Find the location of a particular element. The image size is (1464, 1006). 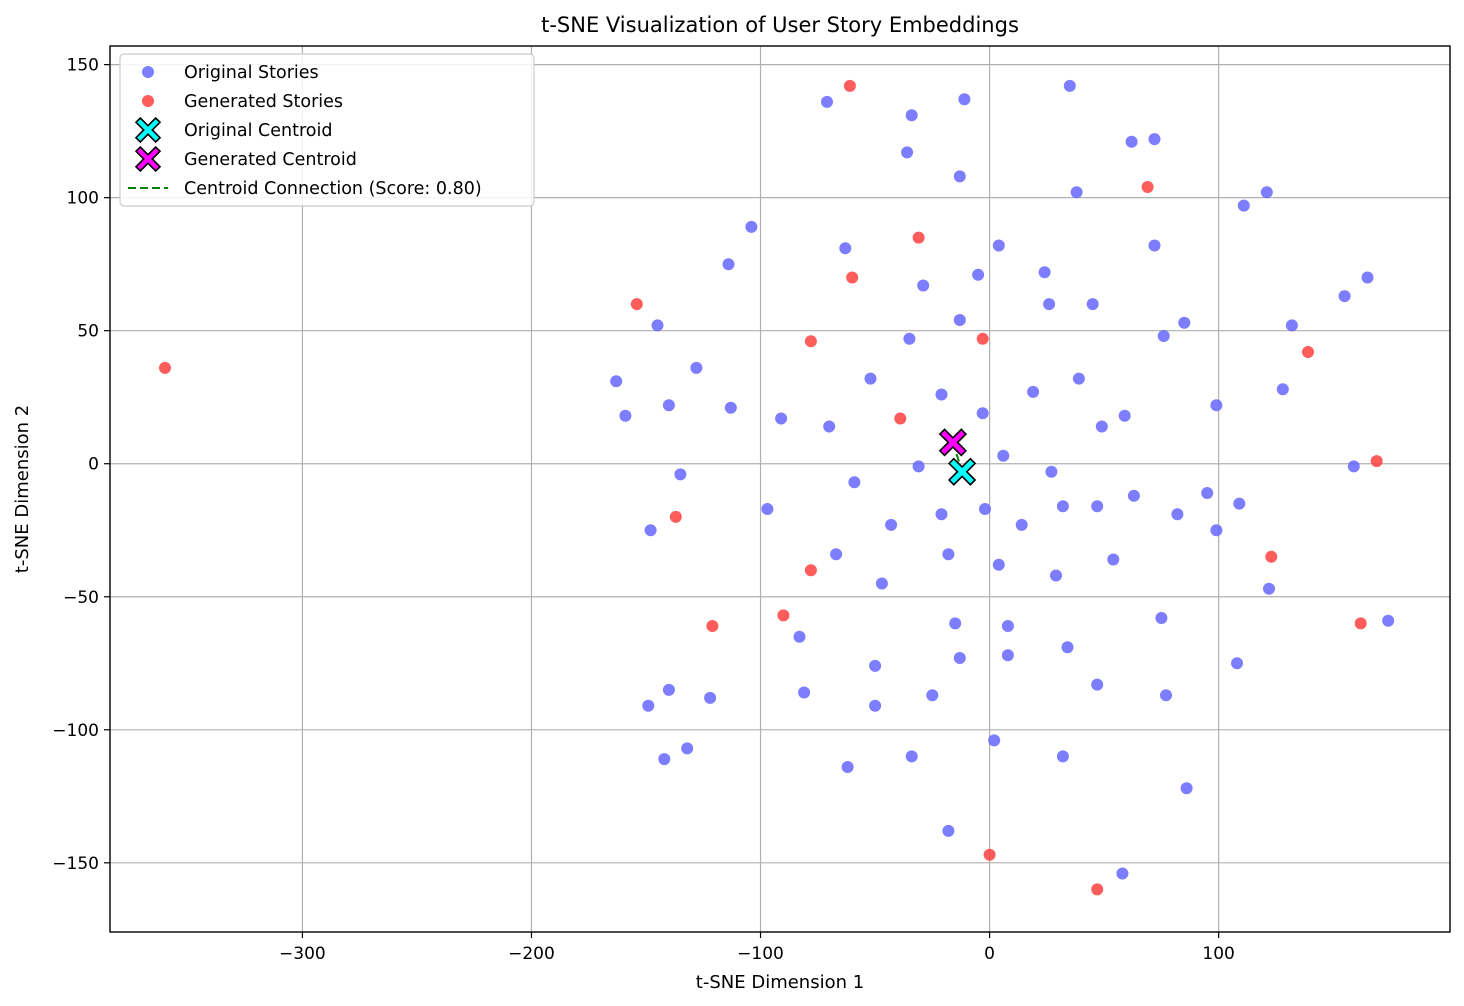

legend-generated-centroid-swatch is located at coordinates (148, 159).